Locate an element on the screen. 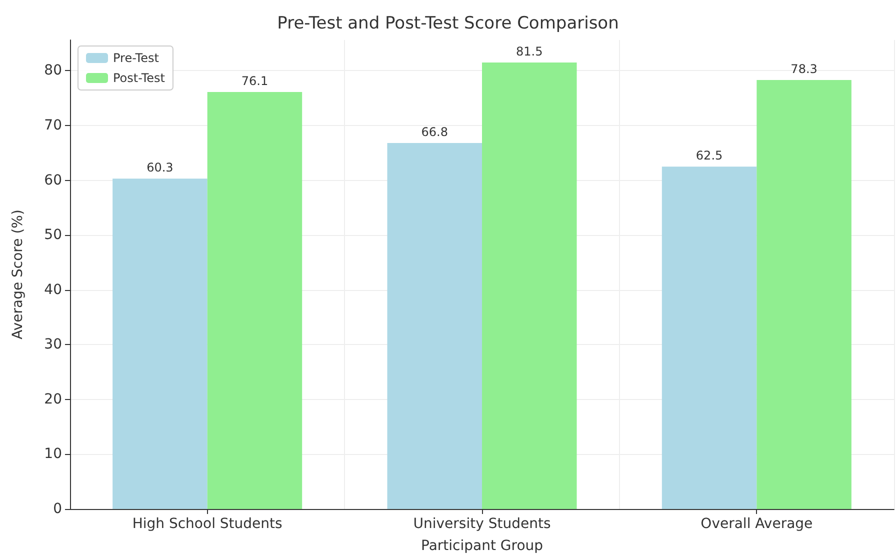 The width and height of the screenshot is (896, 558). x-axis-title: Participant Group is located at coordinates (482, 546).